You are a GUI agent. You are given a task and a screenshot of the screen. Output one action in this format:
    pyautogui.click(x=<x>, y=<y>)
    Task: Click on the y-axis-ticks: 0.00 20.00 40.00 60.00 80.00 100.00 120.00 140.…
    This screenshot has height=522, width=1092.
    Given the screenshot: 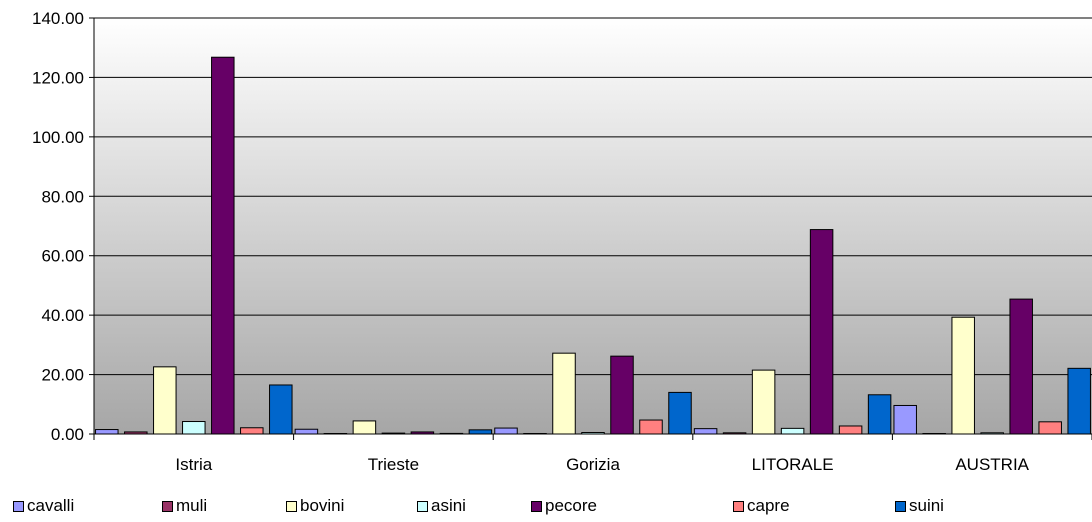 What is the action you would take?
    pyautogui.click(x=63, y=226)
    